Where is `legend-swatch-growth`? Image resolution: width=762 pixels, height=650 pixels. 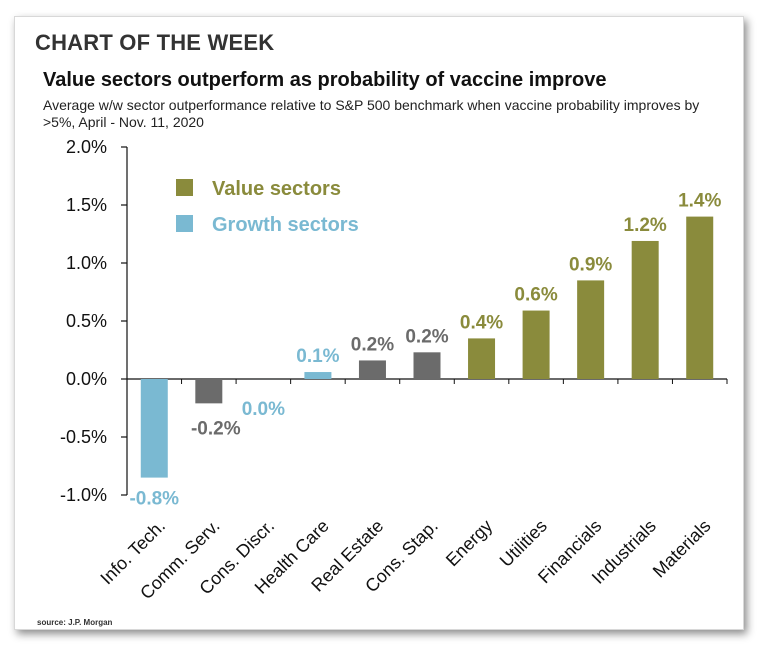
legend-swatch-growth is located at coordinates (184, 223).